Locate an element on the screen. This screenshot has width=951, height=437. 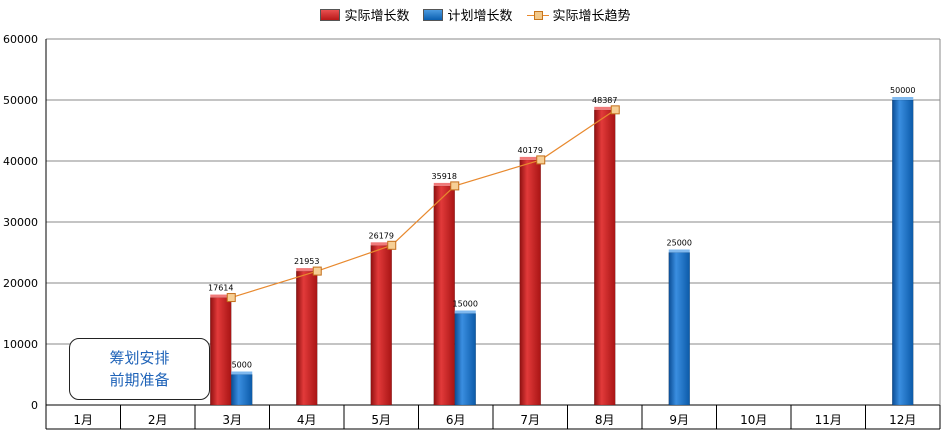
data-label: 26179 is located at coordinates (381, 235).